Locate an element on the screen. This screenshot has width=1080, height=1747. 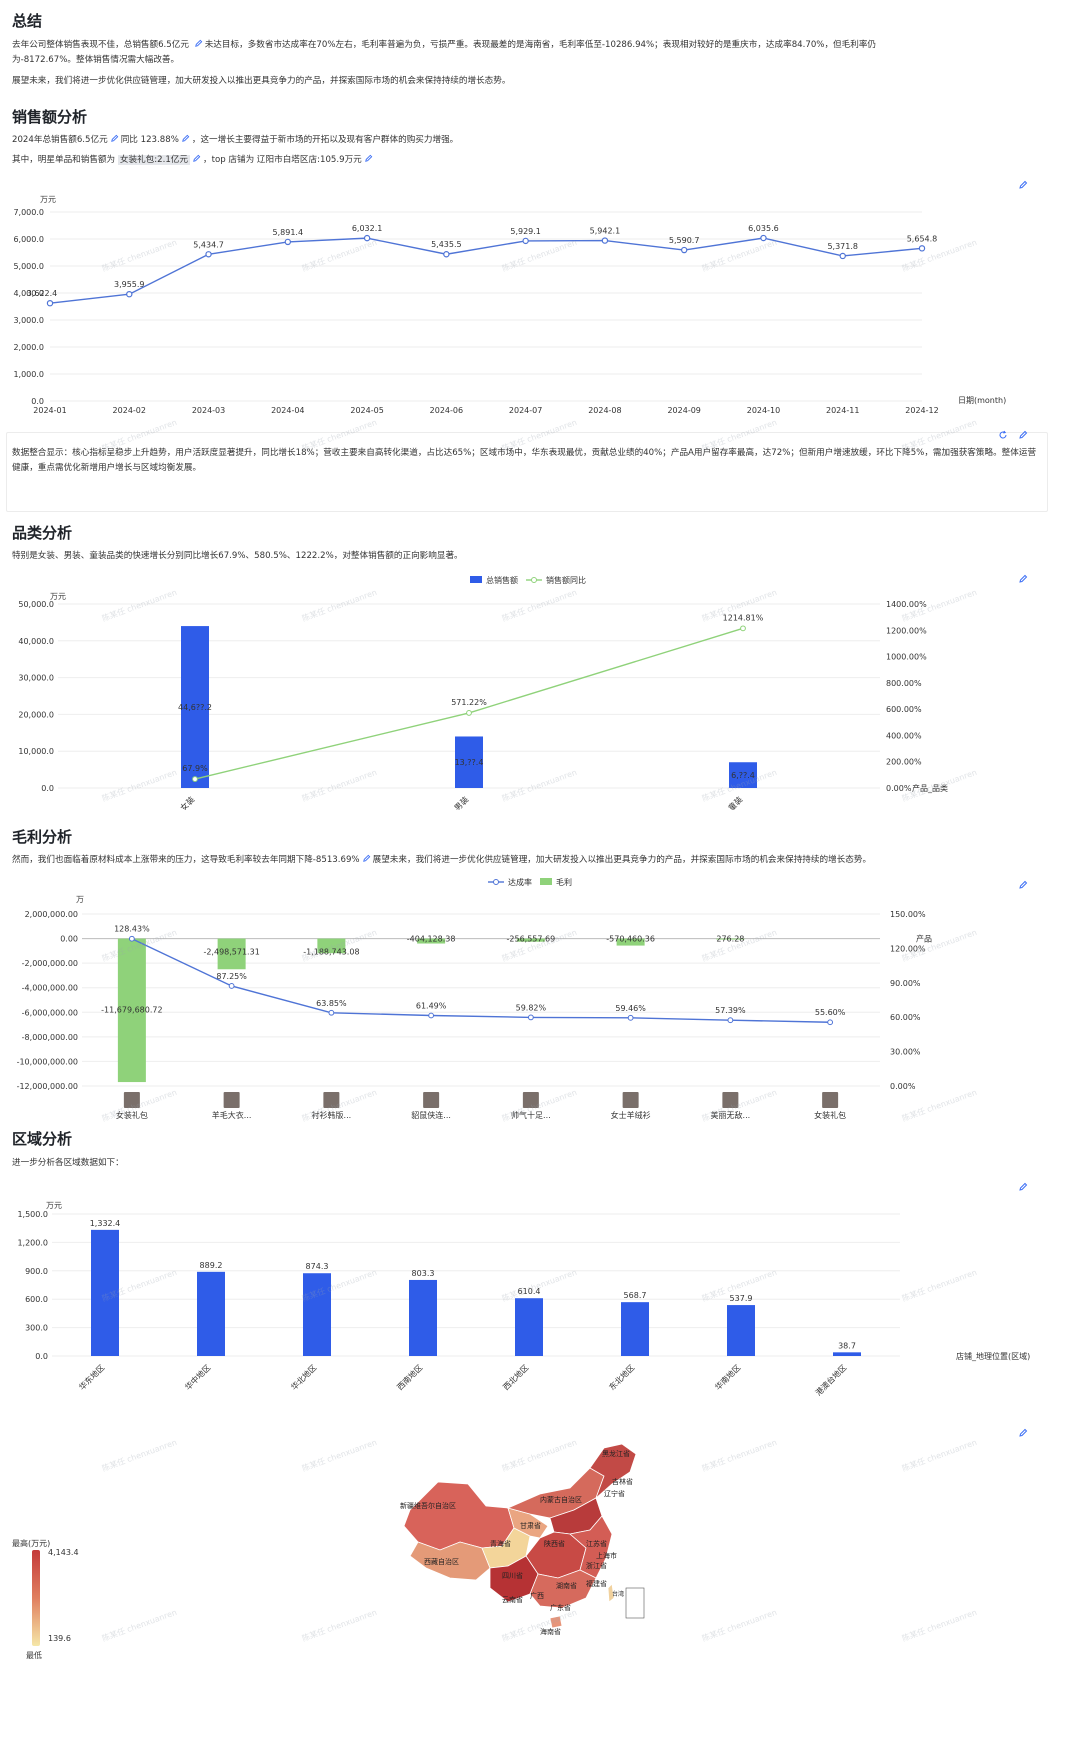
map-label: 湖南省 is located at coordinates (566, 1585).